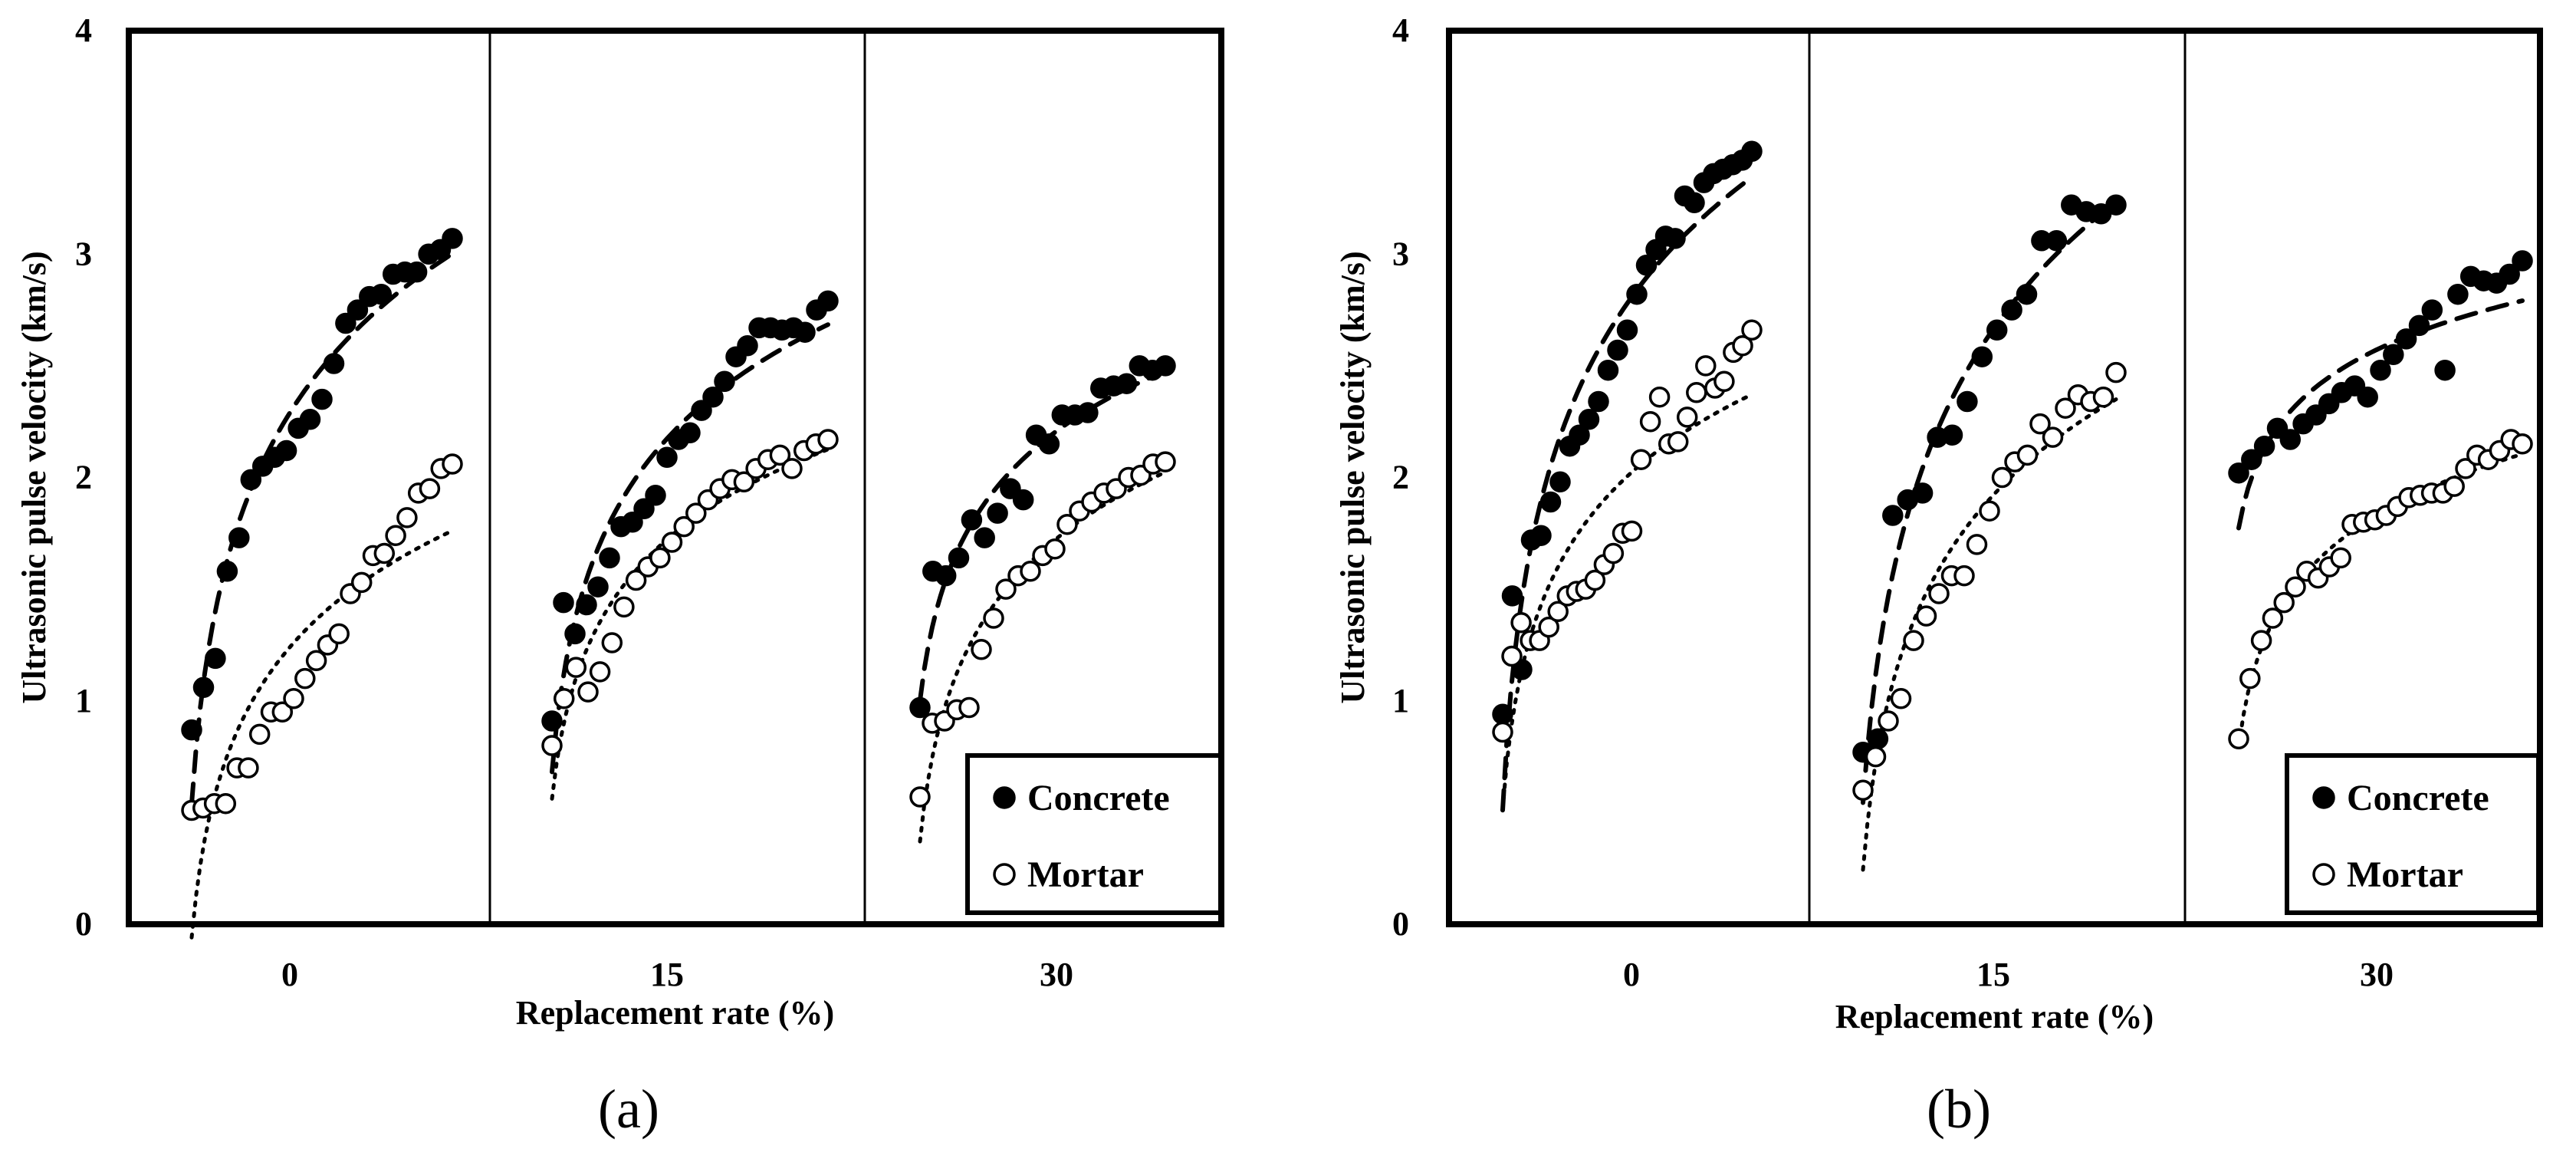 This screenshot has height=1162, width=2576. I want to click on panel-label: (b), so click(1959, 1109).